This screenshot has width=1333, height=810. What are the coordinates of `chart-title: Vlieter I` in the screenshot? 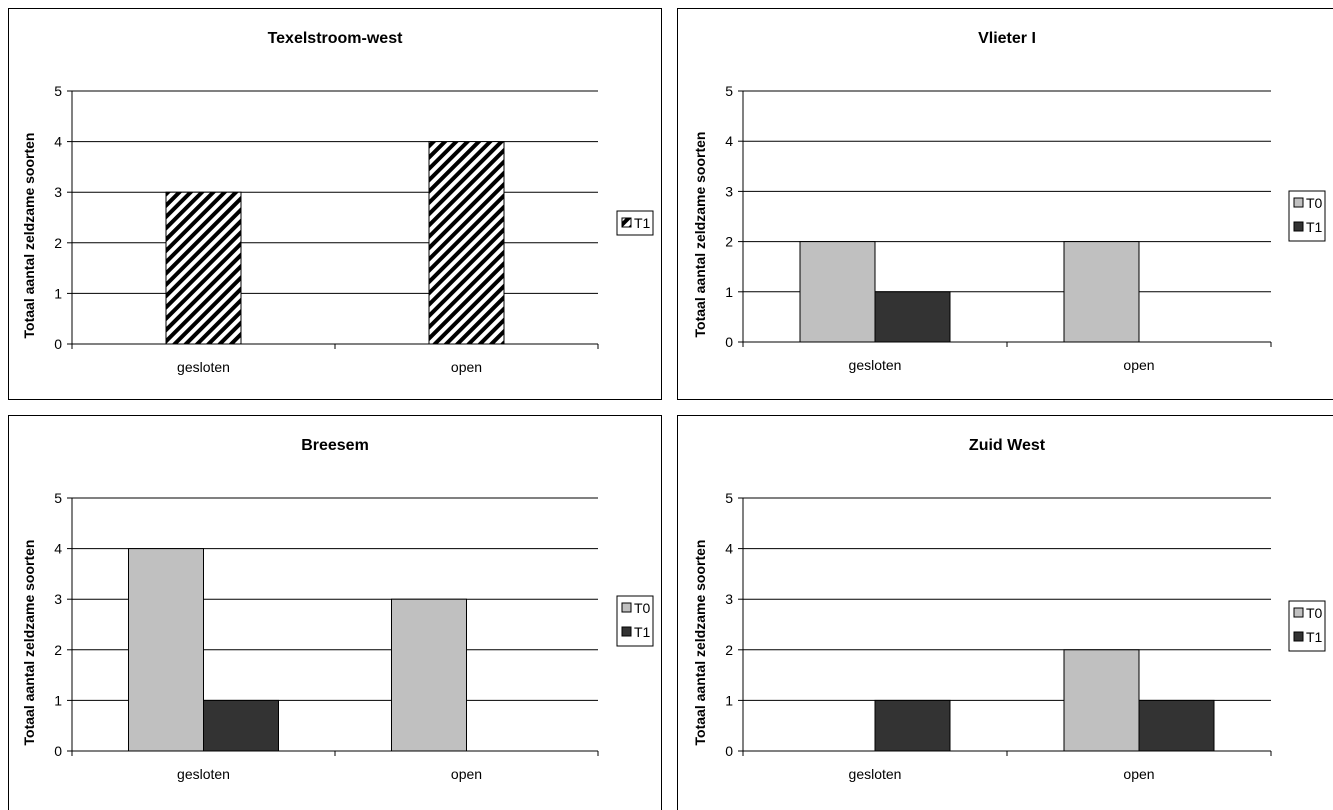 It's located at (1007, 38).